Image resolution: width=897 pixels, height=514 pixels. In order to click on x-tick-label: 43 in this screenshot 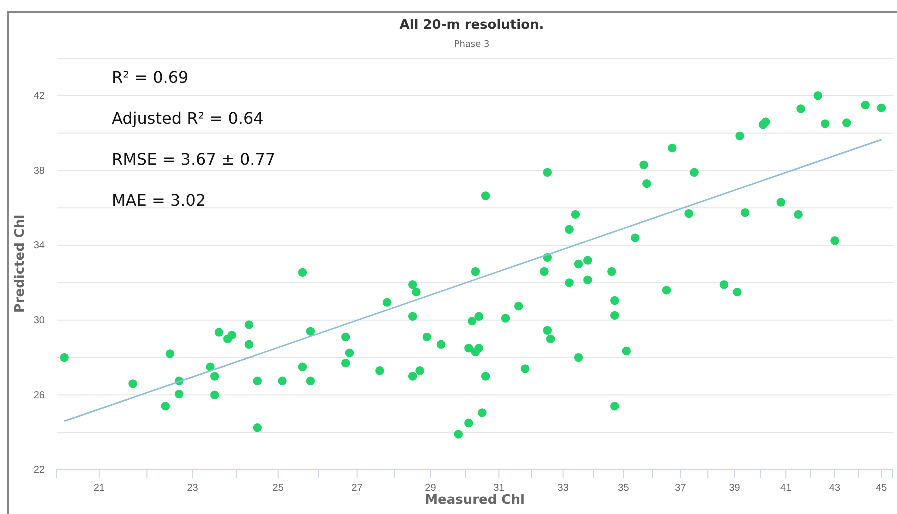, I will do `click(835, 488)`.